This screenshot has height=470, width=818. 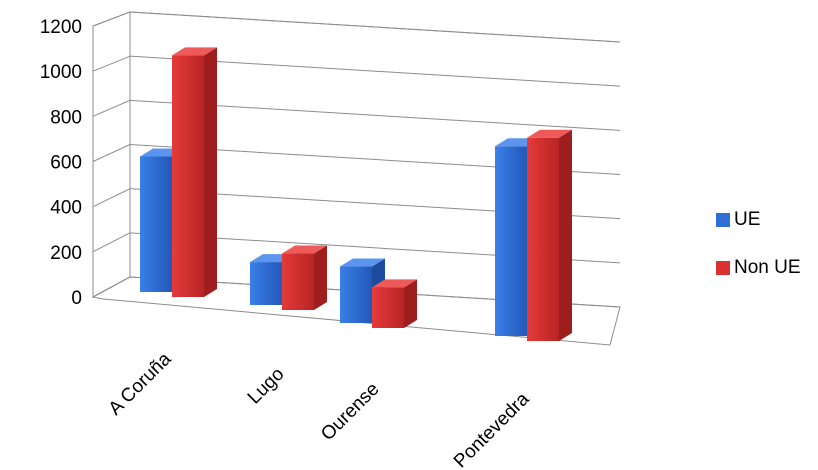 I want to click on x-label-0: A Coruña, so click(x=140, y=383).